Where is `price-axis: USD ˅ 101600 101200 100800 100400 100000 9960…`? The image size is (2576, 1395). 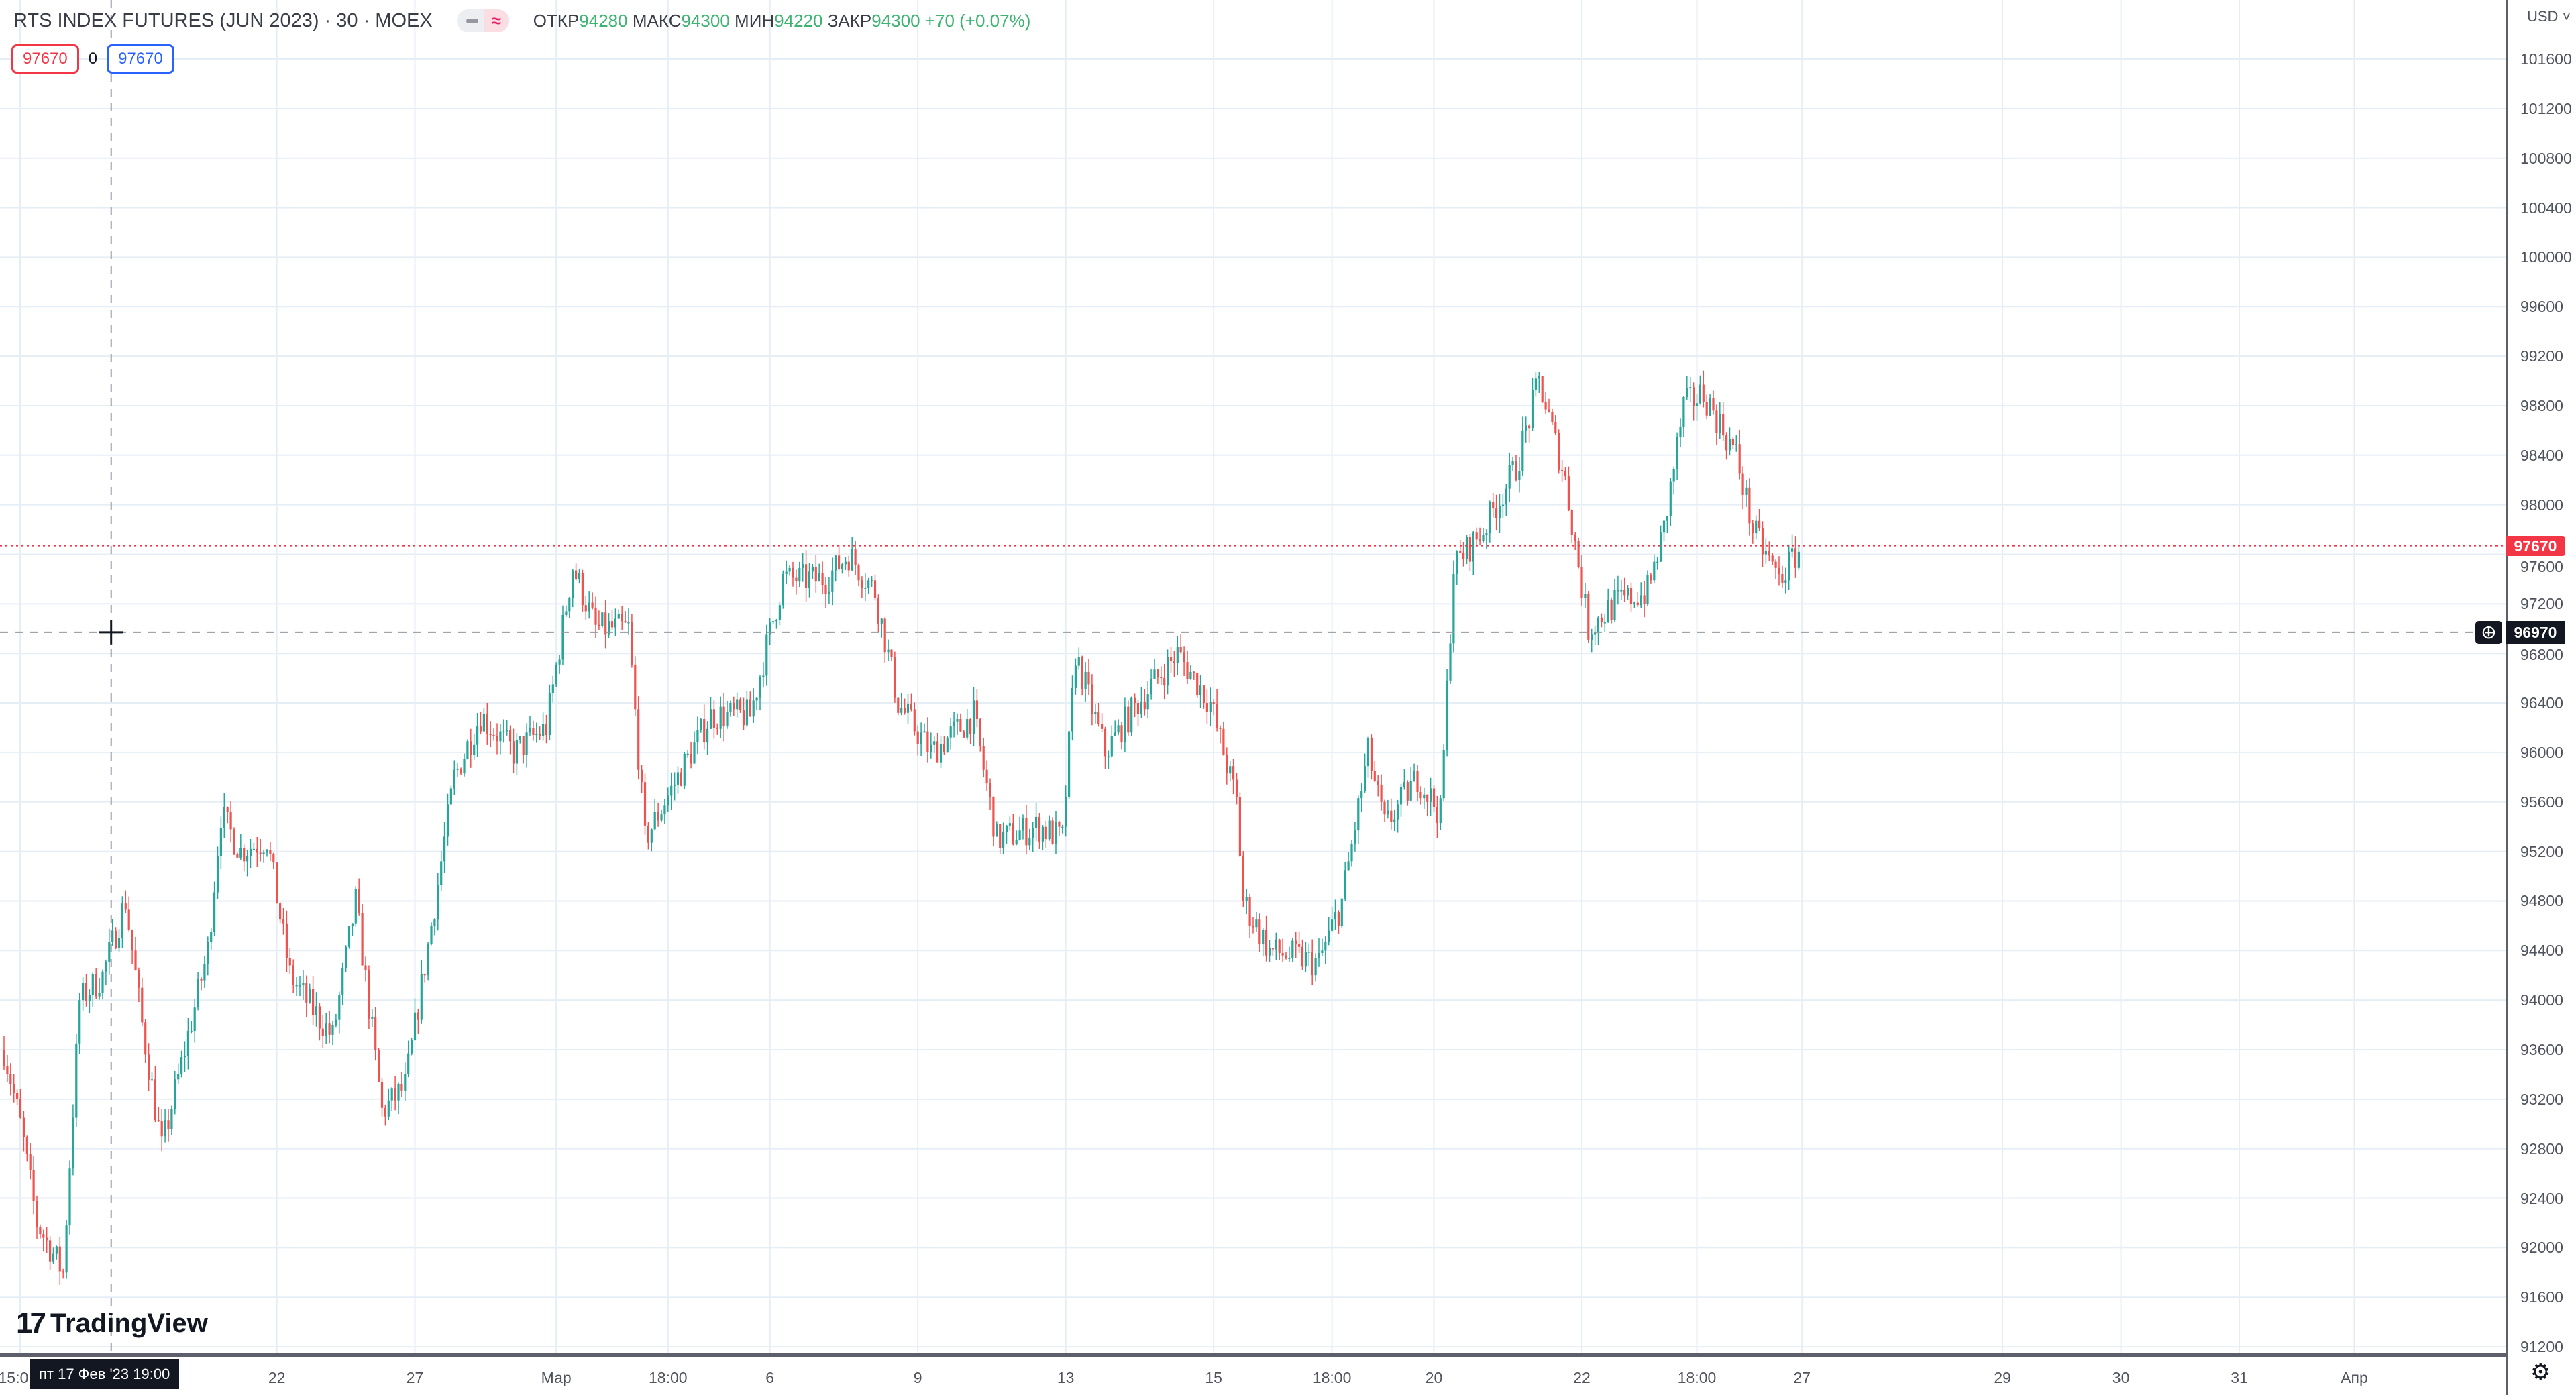 price-axis: USD ˅ 101600 101200 100800 100400 100000 9960… is located at coordinates (2541, 697).